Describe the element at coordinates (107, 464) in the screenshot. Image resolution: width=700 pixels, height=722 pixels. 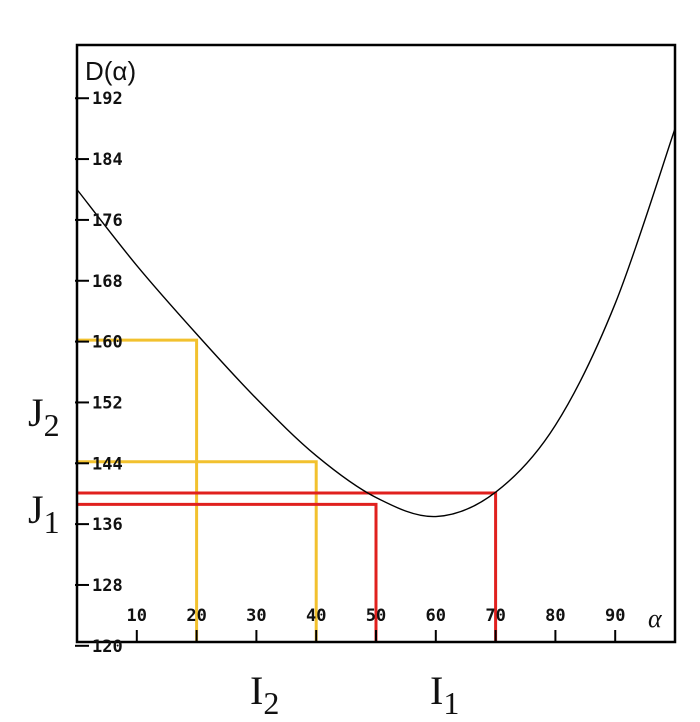
I see `y-tick-label-144: 144` at that location.